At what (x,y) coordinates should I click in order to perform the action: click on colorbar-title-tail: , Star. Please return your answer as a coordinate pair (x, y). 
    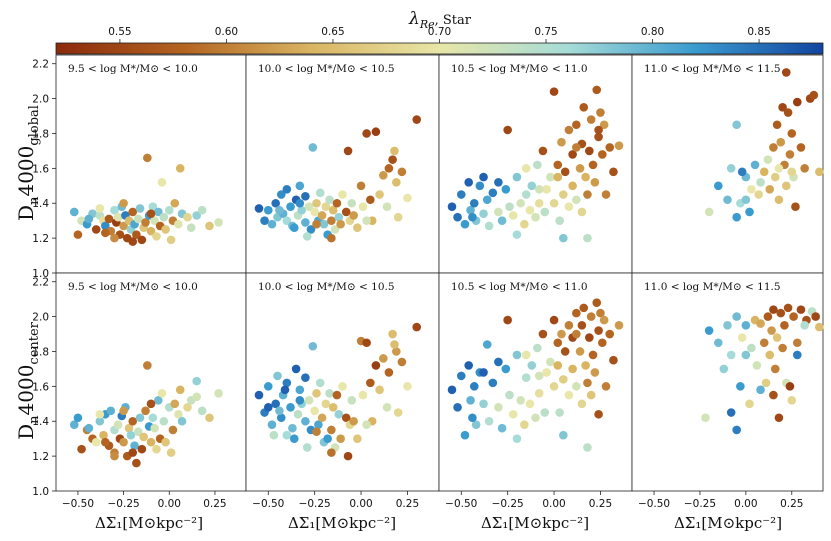
    Looking at the image, I should click on (453, 20).